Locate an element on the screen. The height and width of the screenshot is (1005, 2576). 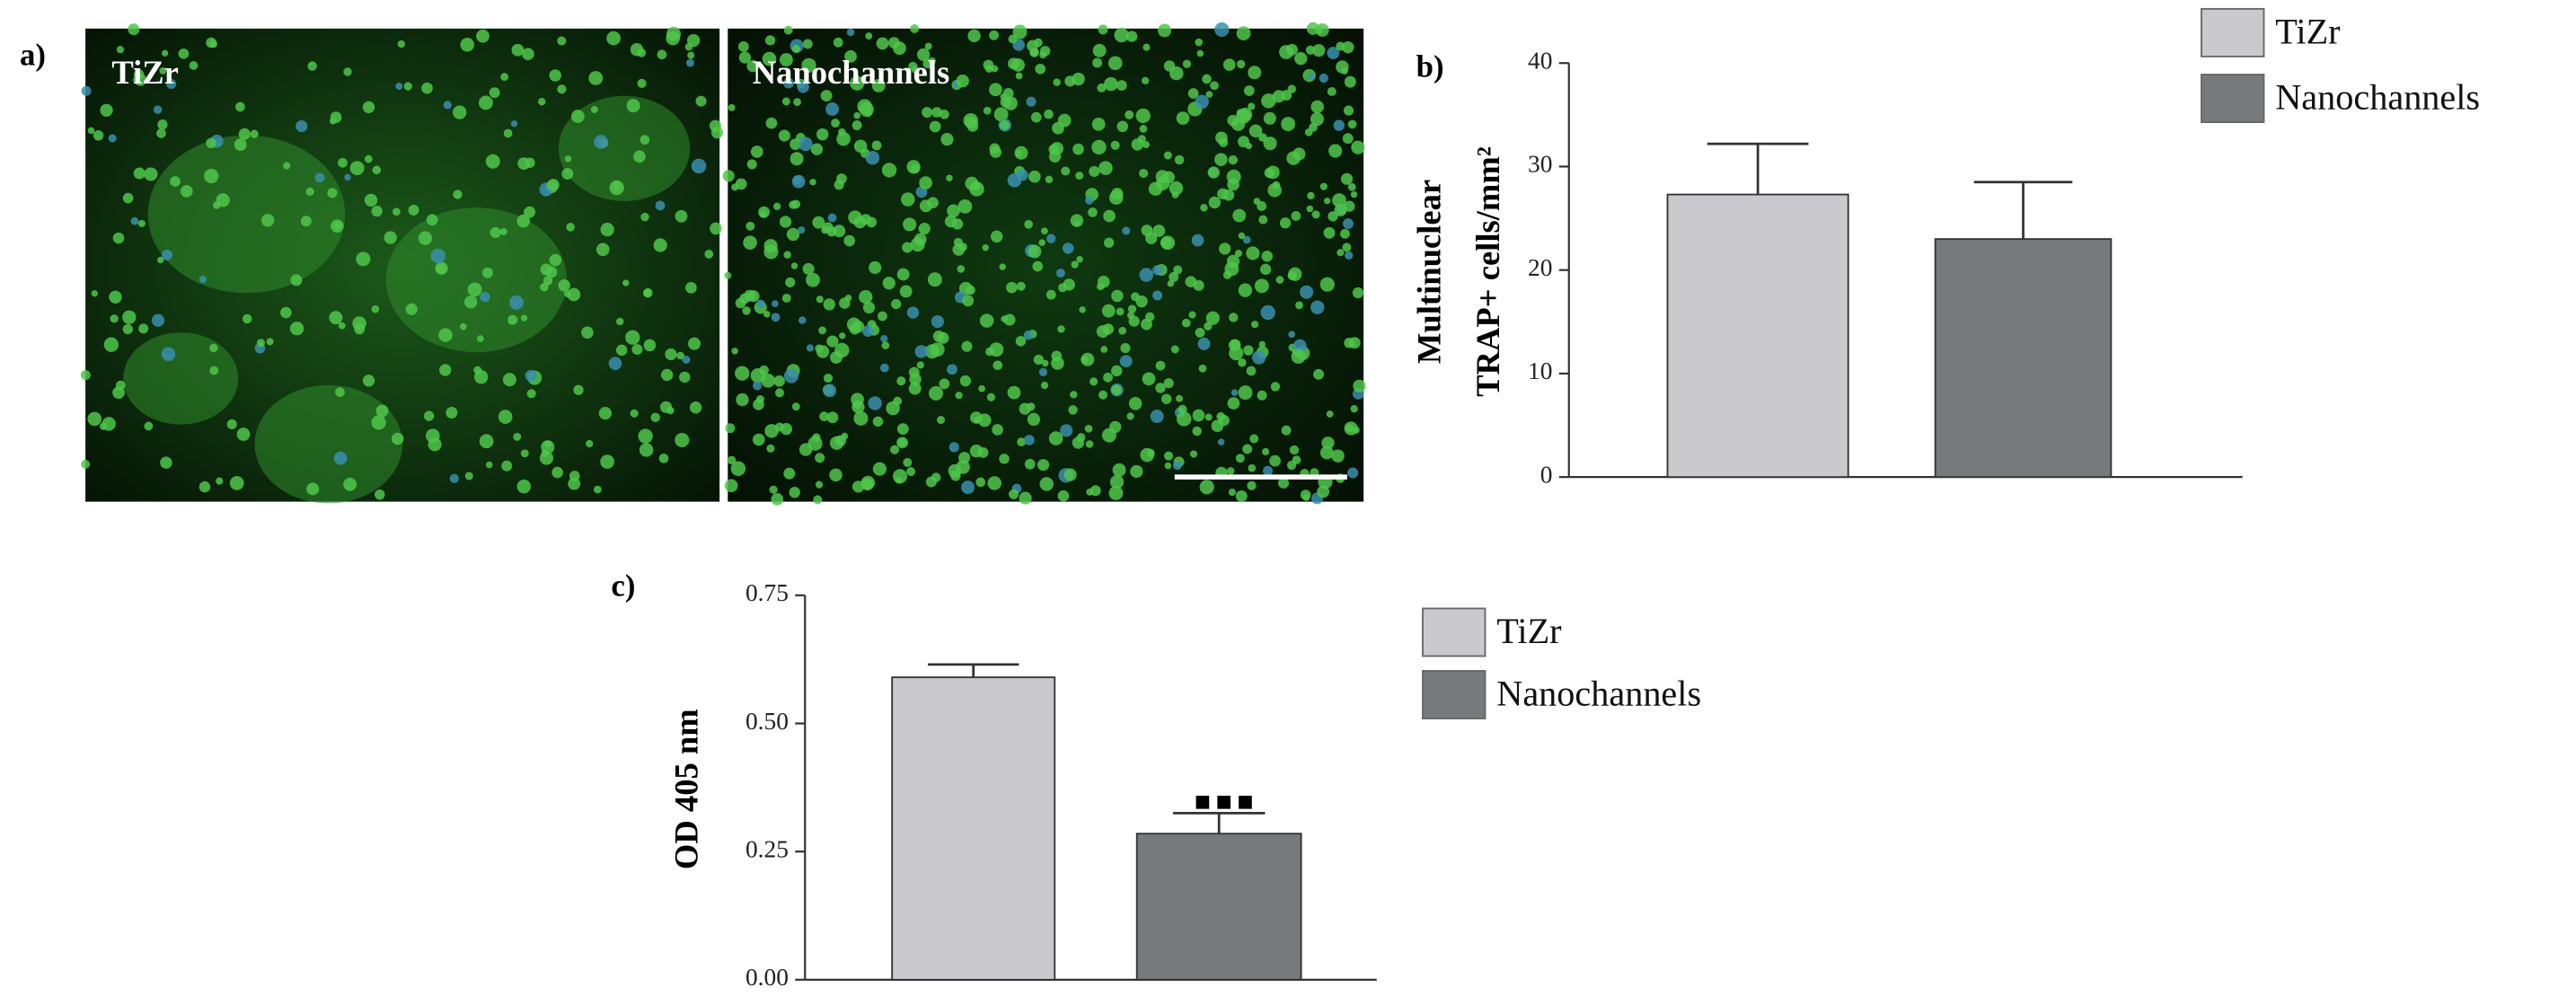
y-tick-label: 0 is located at coordinates (1546, 475).